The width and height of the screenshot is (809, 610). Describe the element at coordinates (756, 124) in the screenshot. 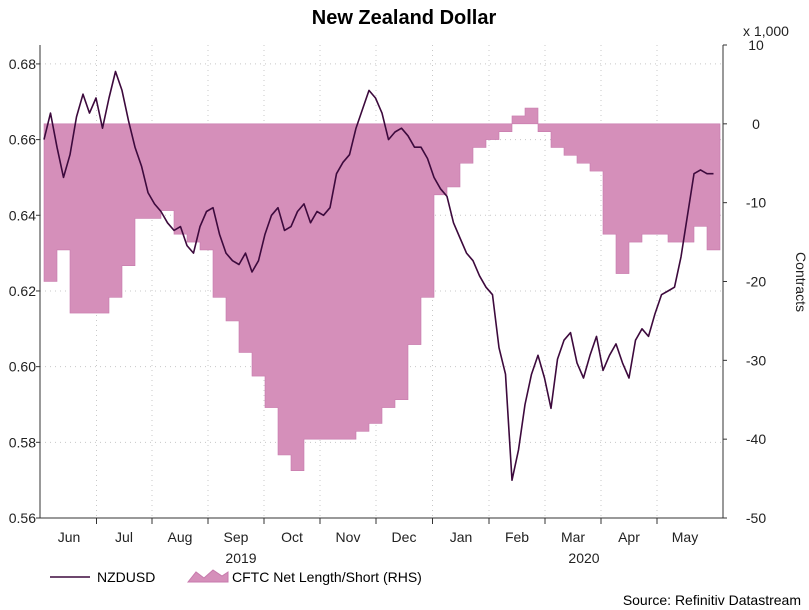

I see `right-tick-label: 0` at that location.